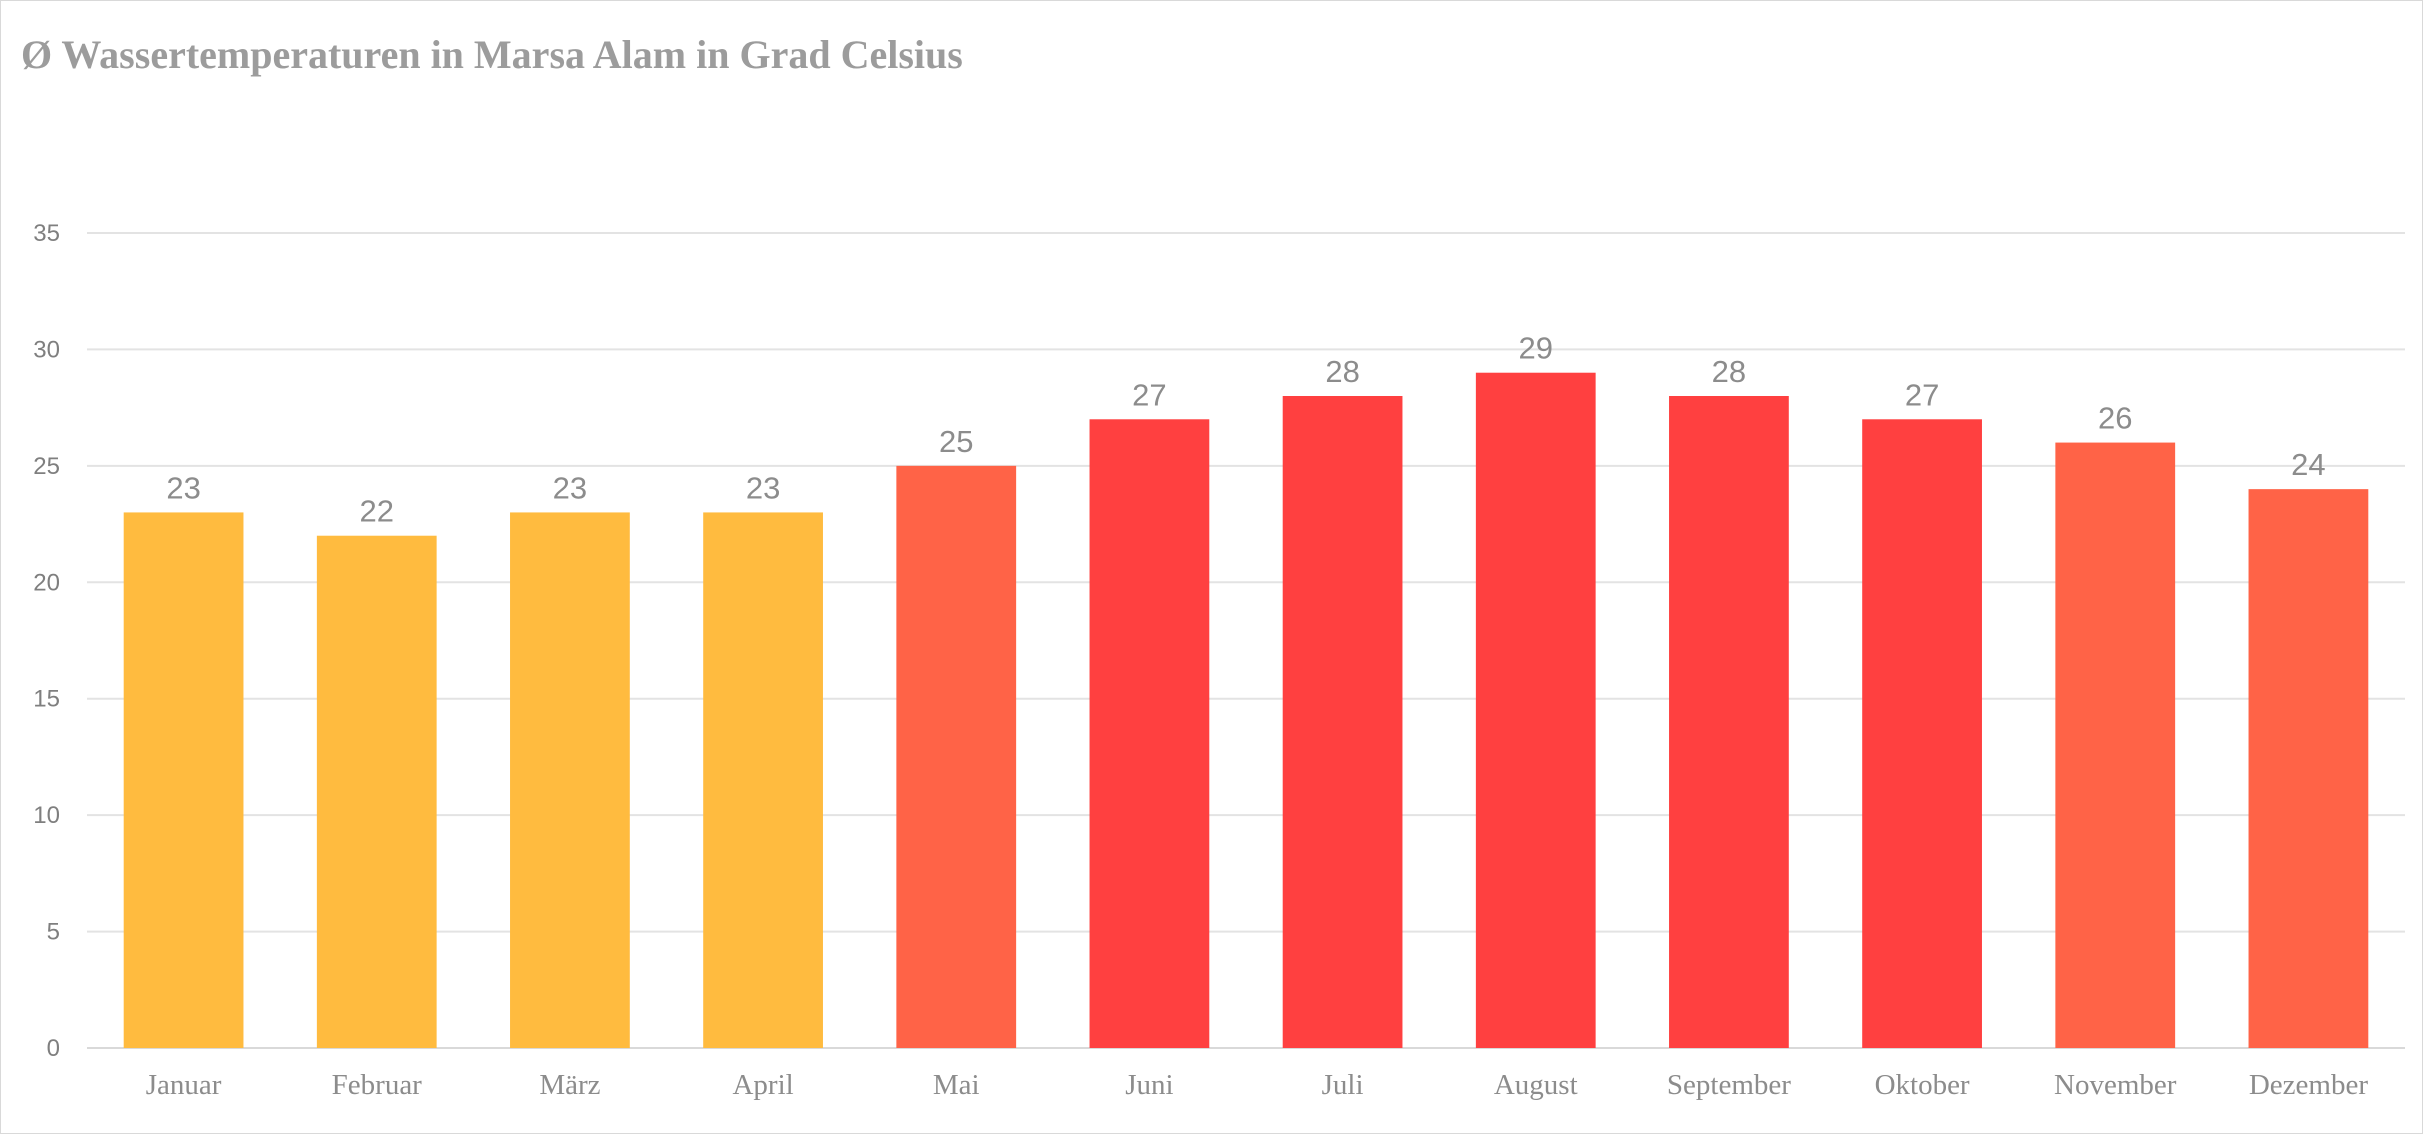 The height and width of the screenshot is (1134, 2423). I want to click on data-label: 29, so click(1536, 348).